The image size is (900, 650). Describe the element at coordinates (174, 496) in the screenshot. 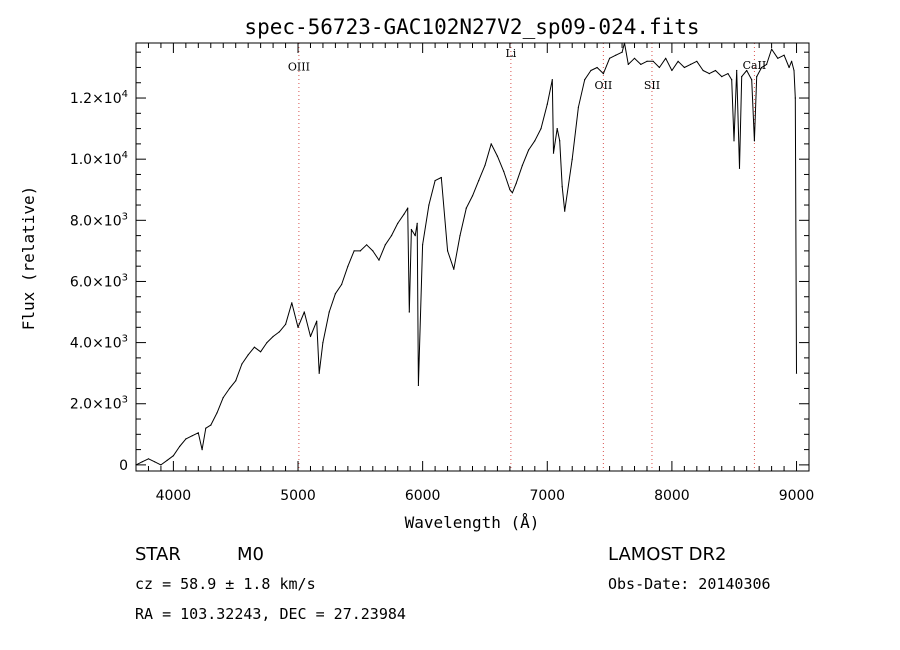

I see `x-tick-label: 4000` at that location.